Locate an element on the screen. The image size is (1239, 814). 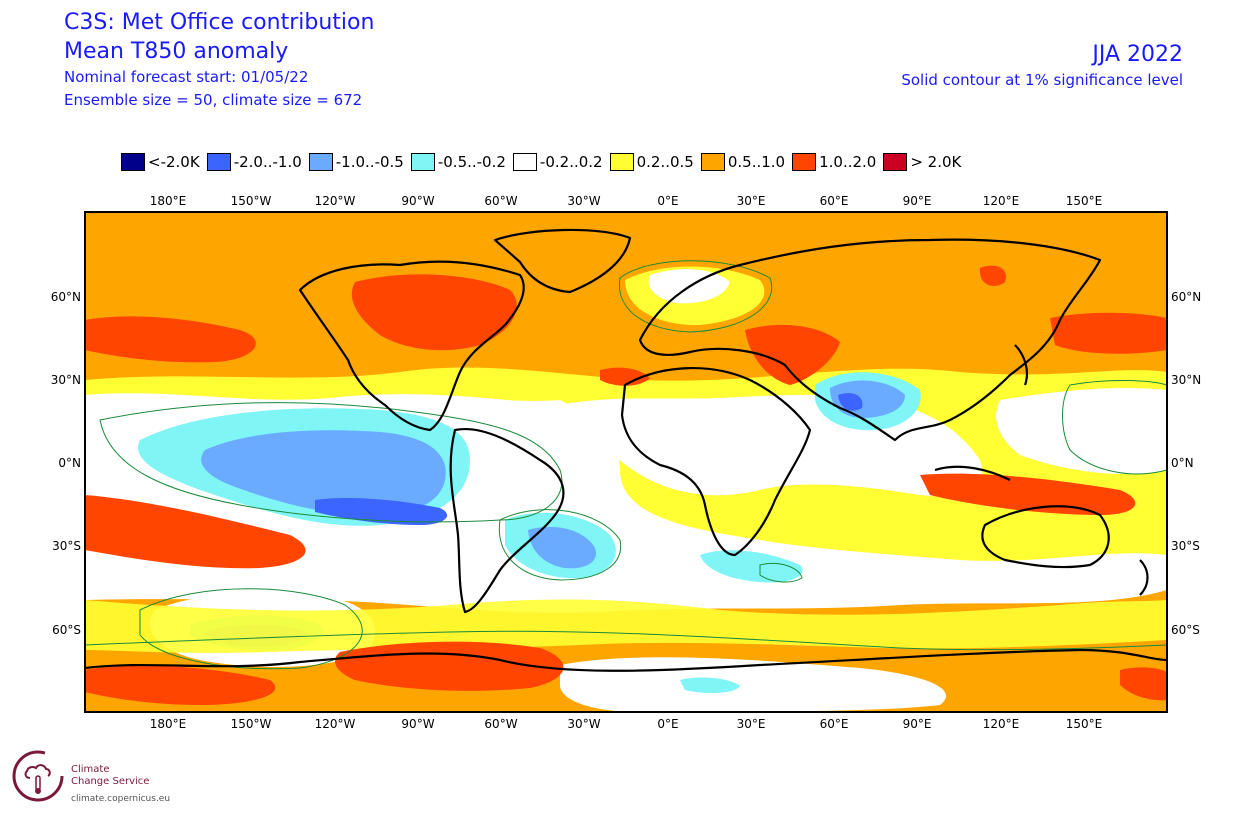
lat-label: 60°S is located at coordinates (66, 630).